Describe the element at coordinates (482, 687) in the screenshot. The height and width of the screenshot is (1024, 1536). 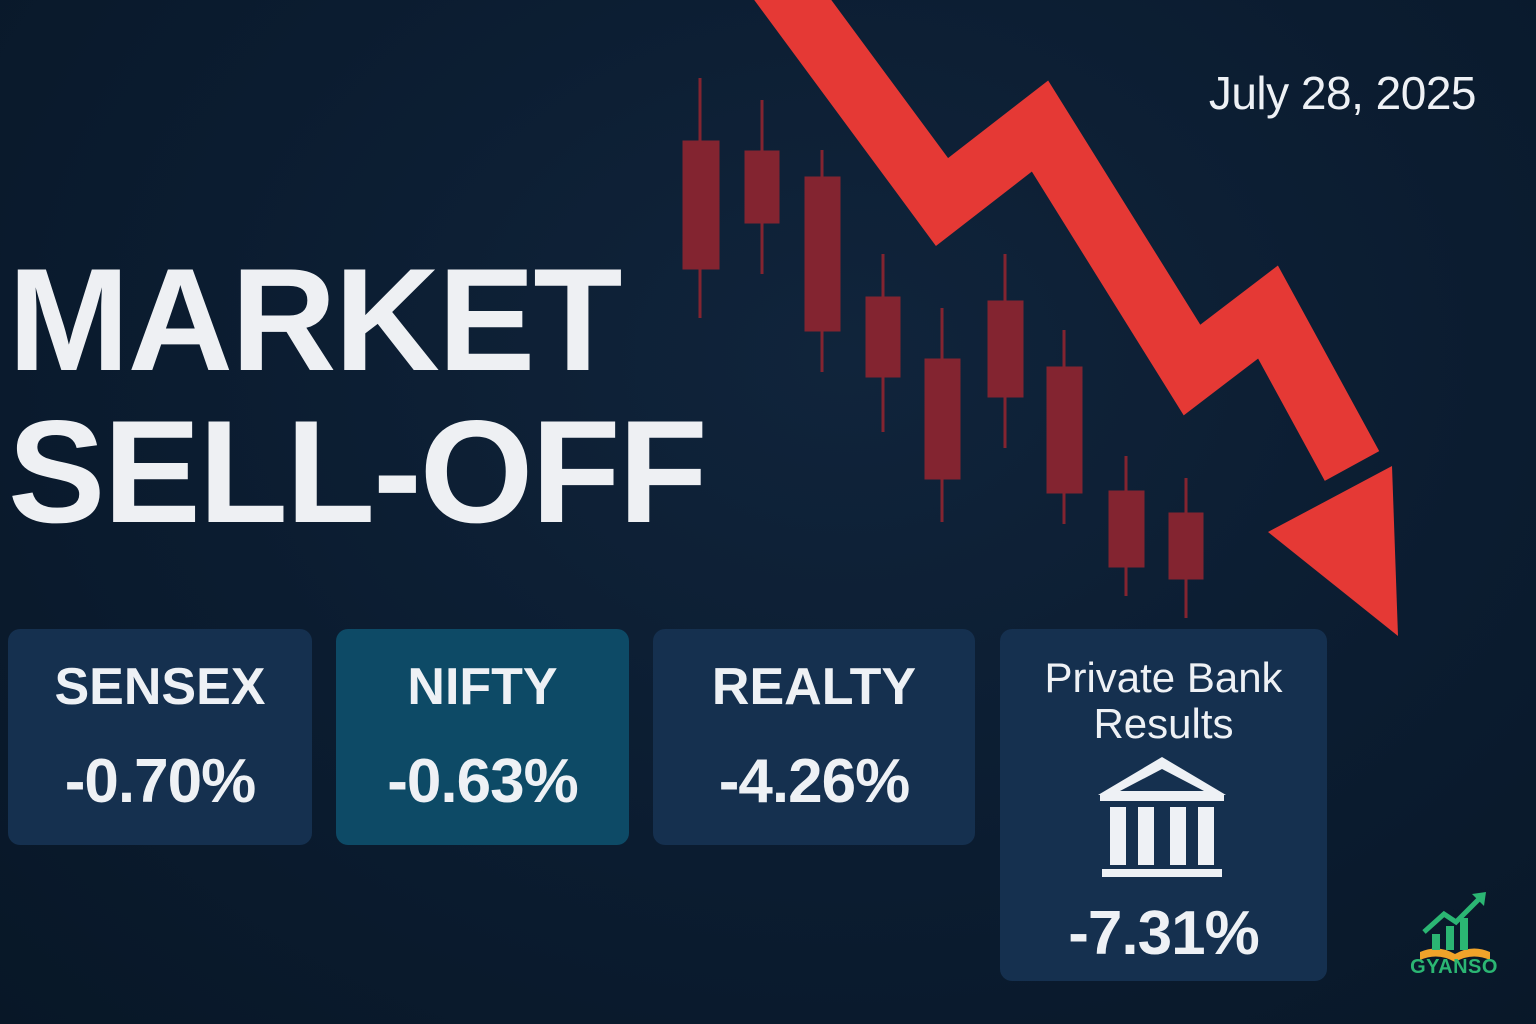
I see `card-label: NIFTY` at that location.